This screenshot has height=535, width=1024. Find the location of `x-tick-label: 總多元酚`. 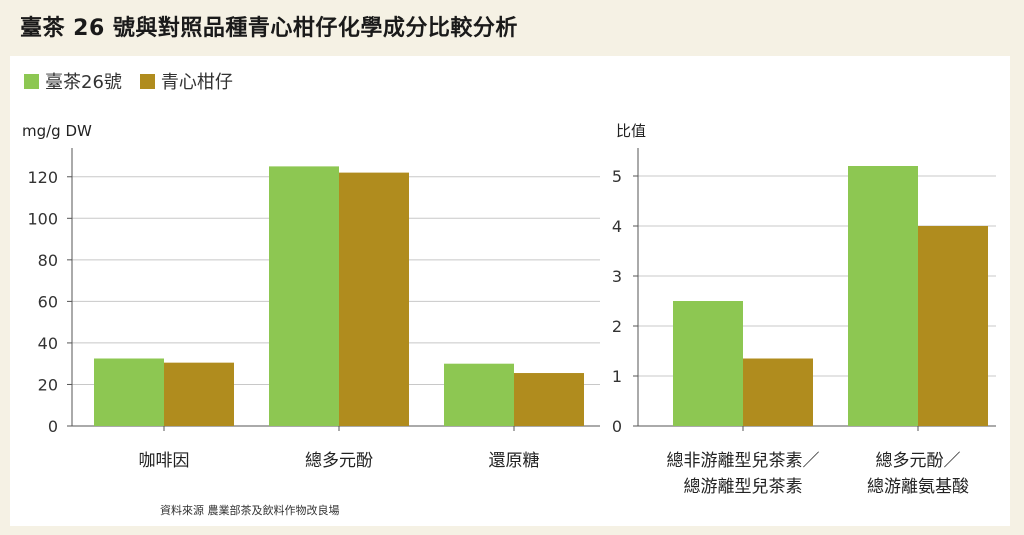

x-tick-label: 總多元酚 is located at coordinates (339, 461).